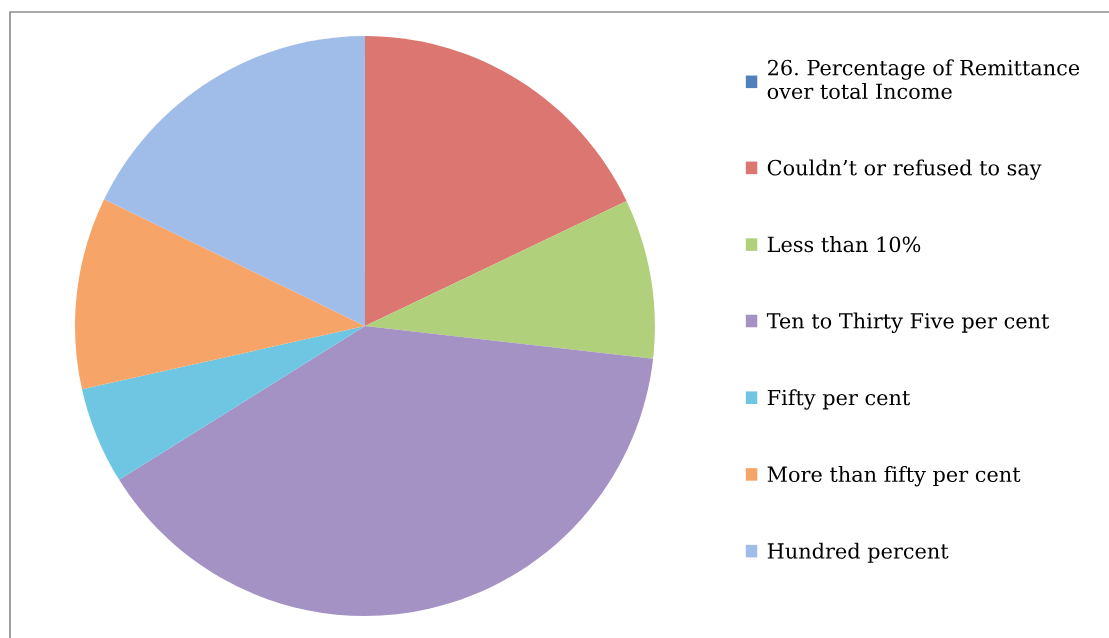 The height and width of the screenshot is (638, 1109). I want to click on legend-label: Less than 10%, so click(844, 244).